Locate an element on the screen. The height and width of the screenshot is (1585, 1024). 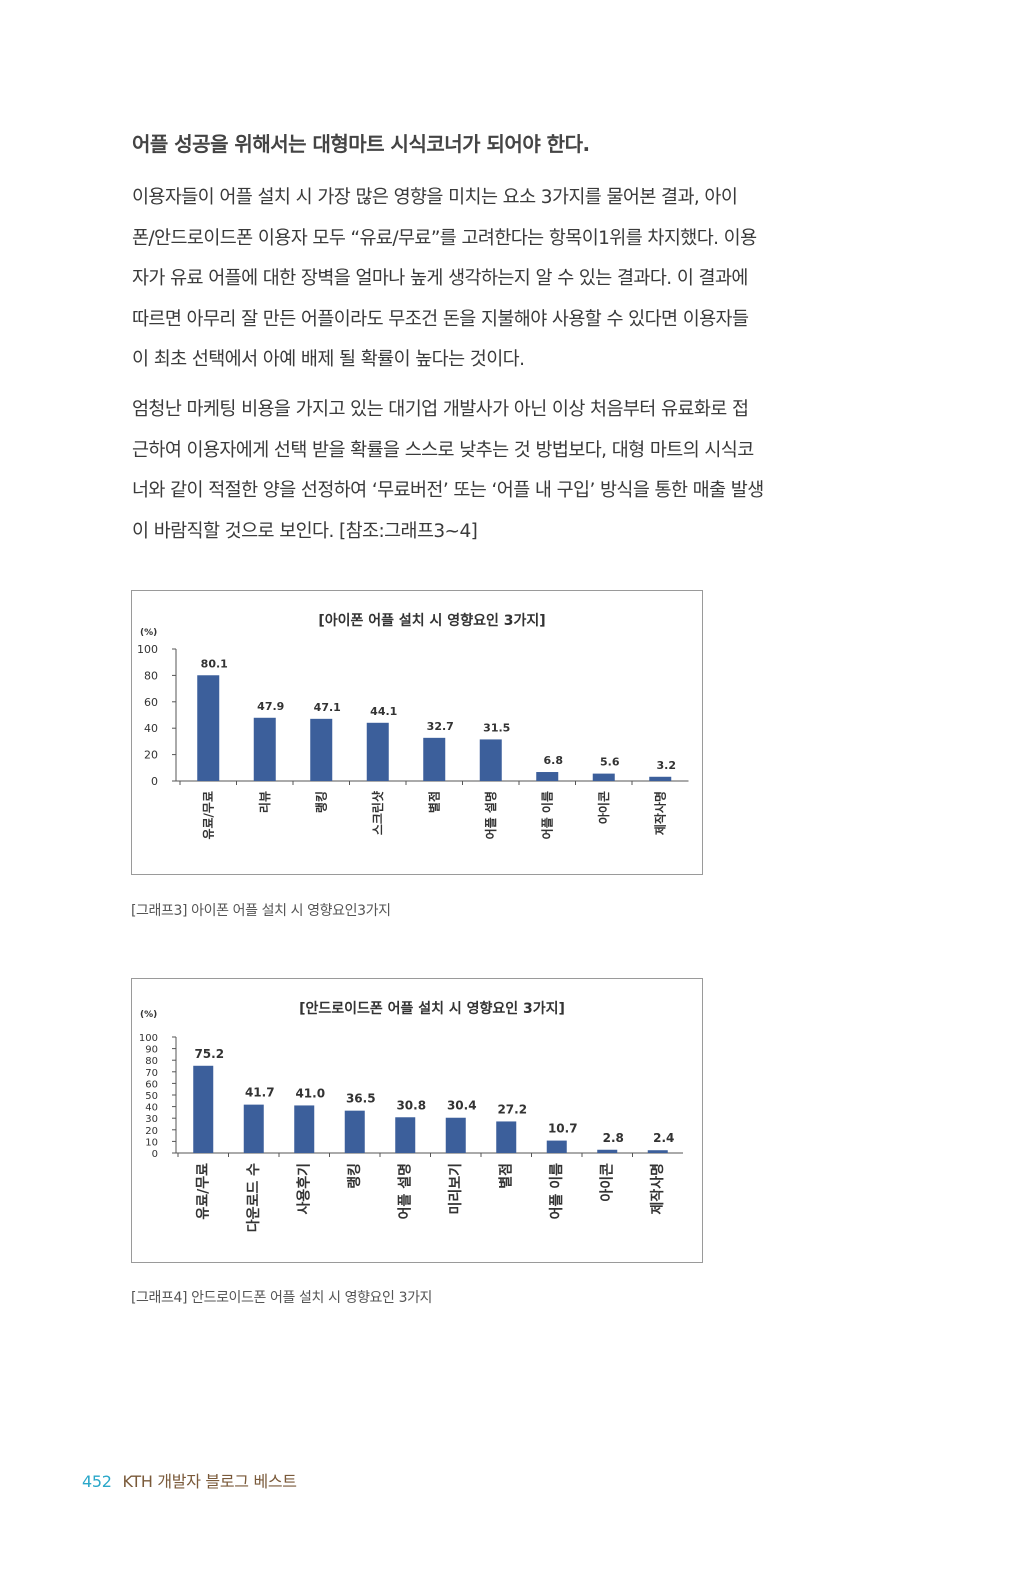
category-label: 다운로드 수 is located at coordinates (254, 1197).